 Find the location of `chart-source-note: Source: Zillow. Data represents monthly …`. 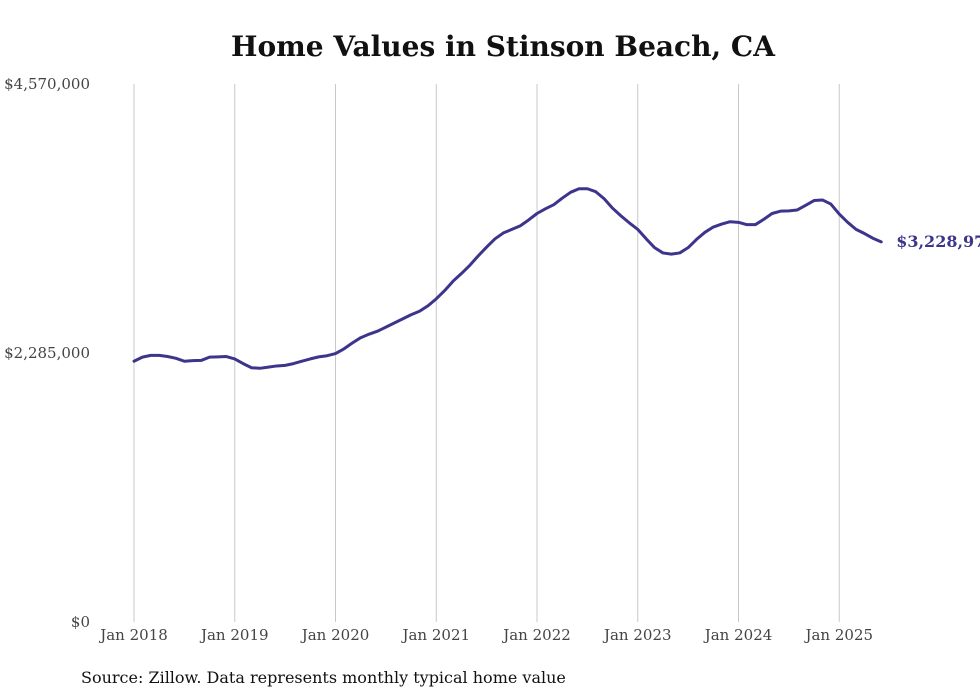

chart-source-note: Source: Zillow. Data represents monthly … is located at coordinates (323, 677).